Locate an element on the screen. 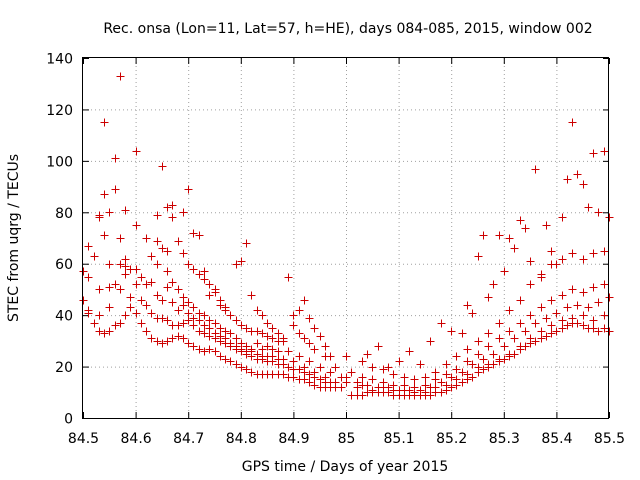  x-tick-label: 85.3 is located at coordinates (504, 439).